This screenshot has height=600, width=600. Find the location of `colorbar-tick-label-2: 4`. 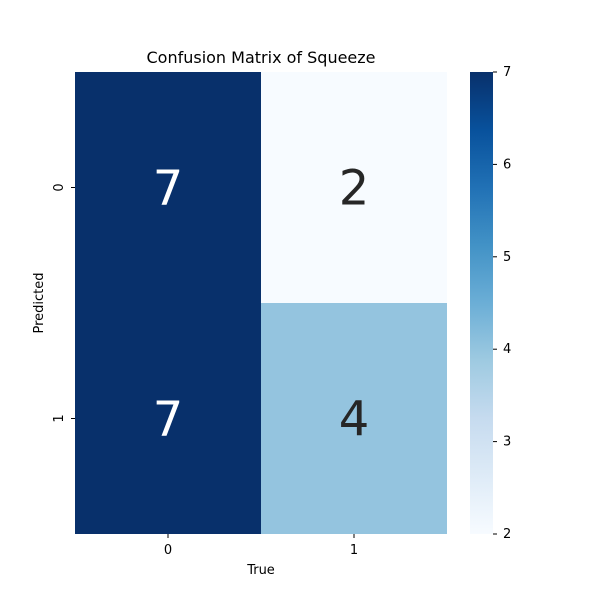

colorbar-tick-label-2: 4 is located at coordinates (507, 349).